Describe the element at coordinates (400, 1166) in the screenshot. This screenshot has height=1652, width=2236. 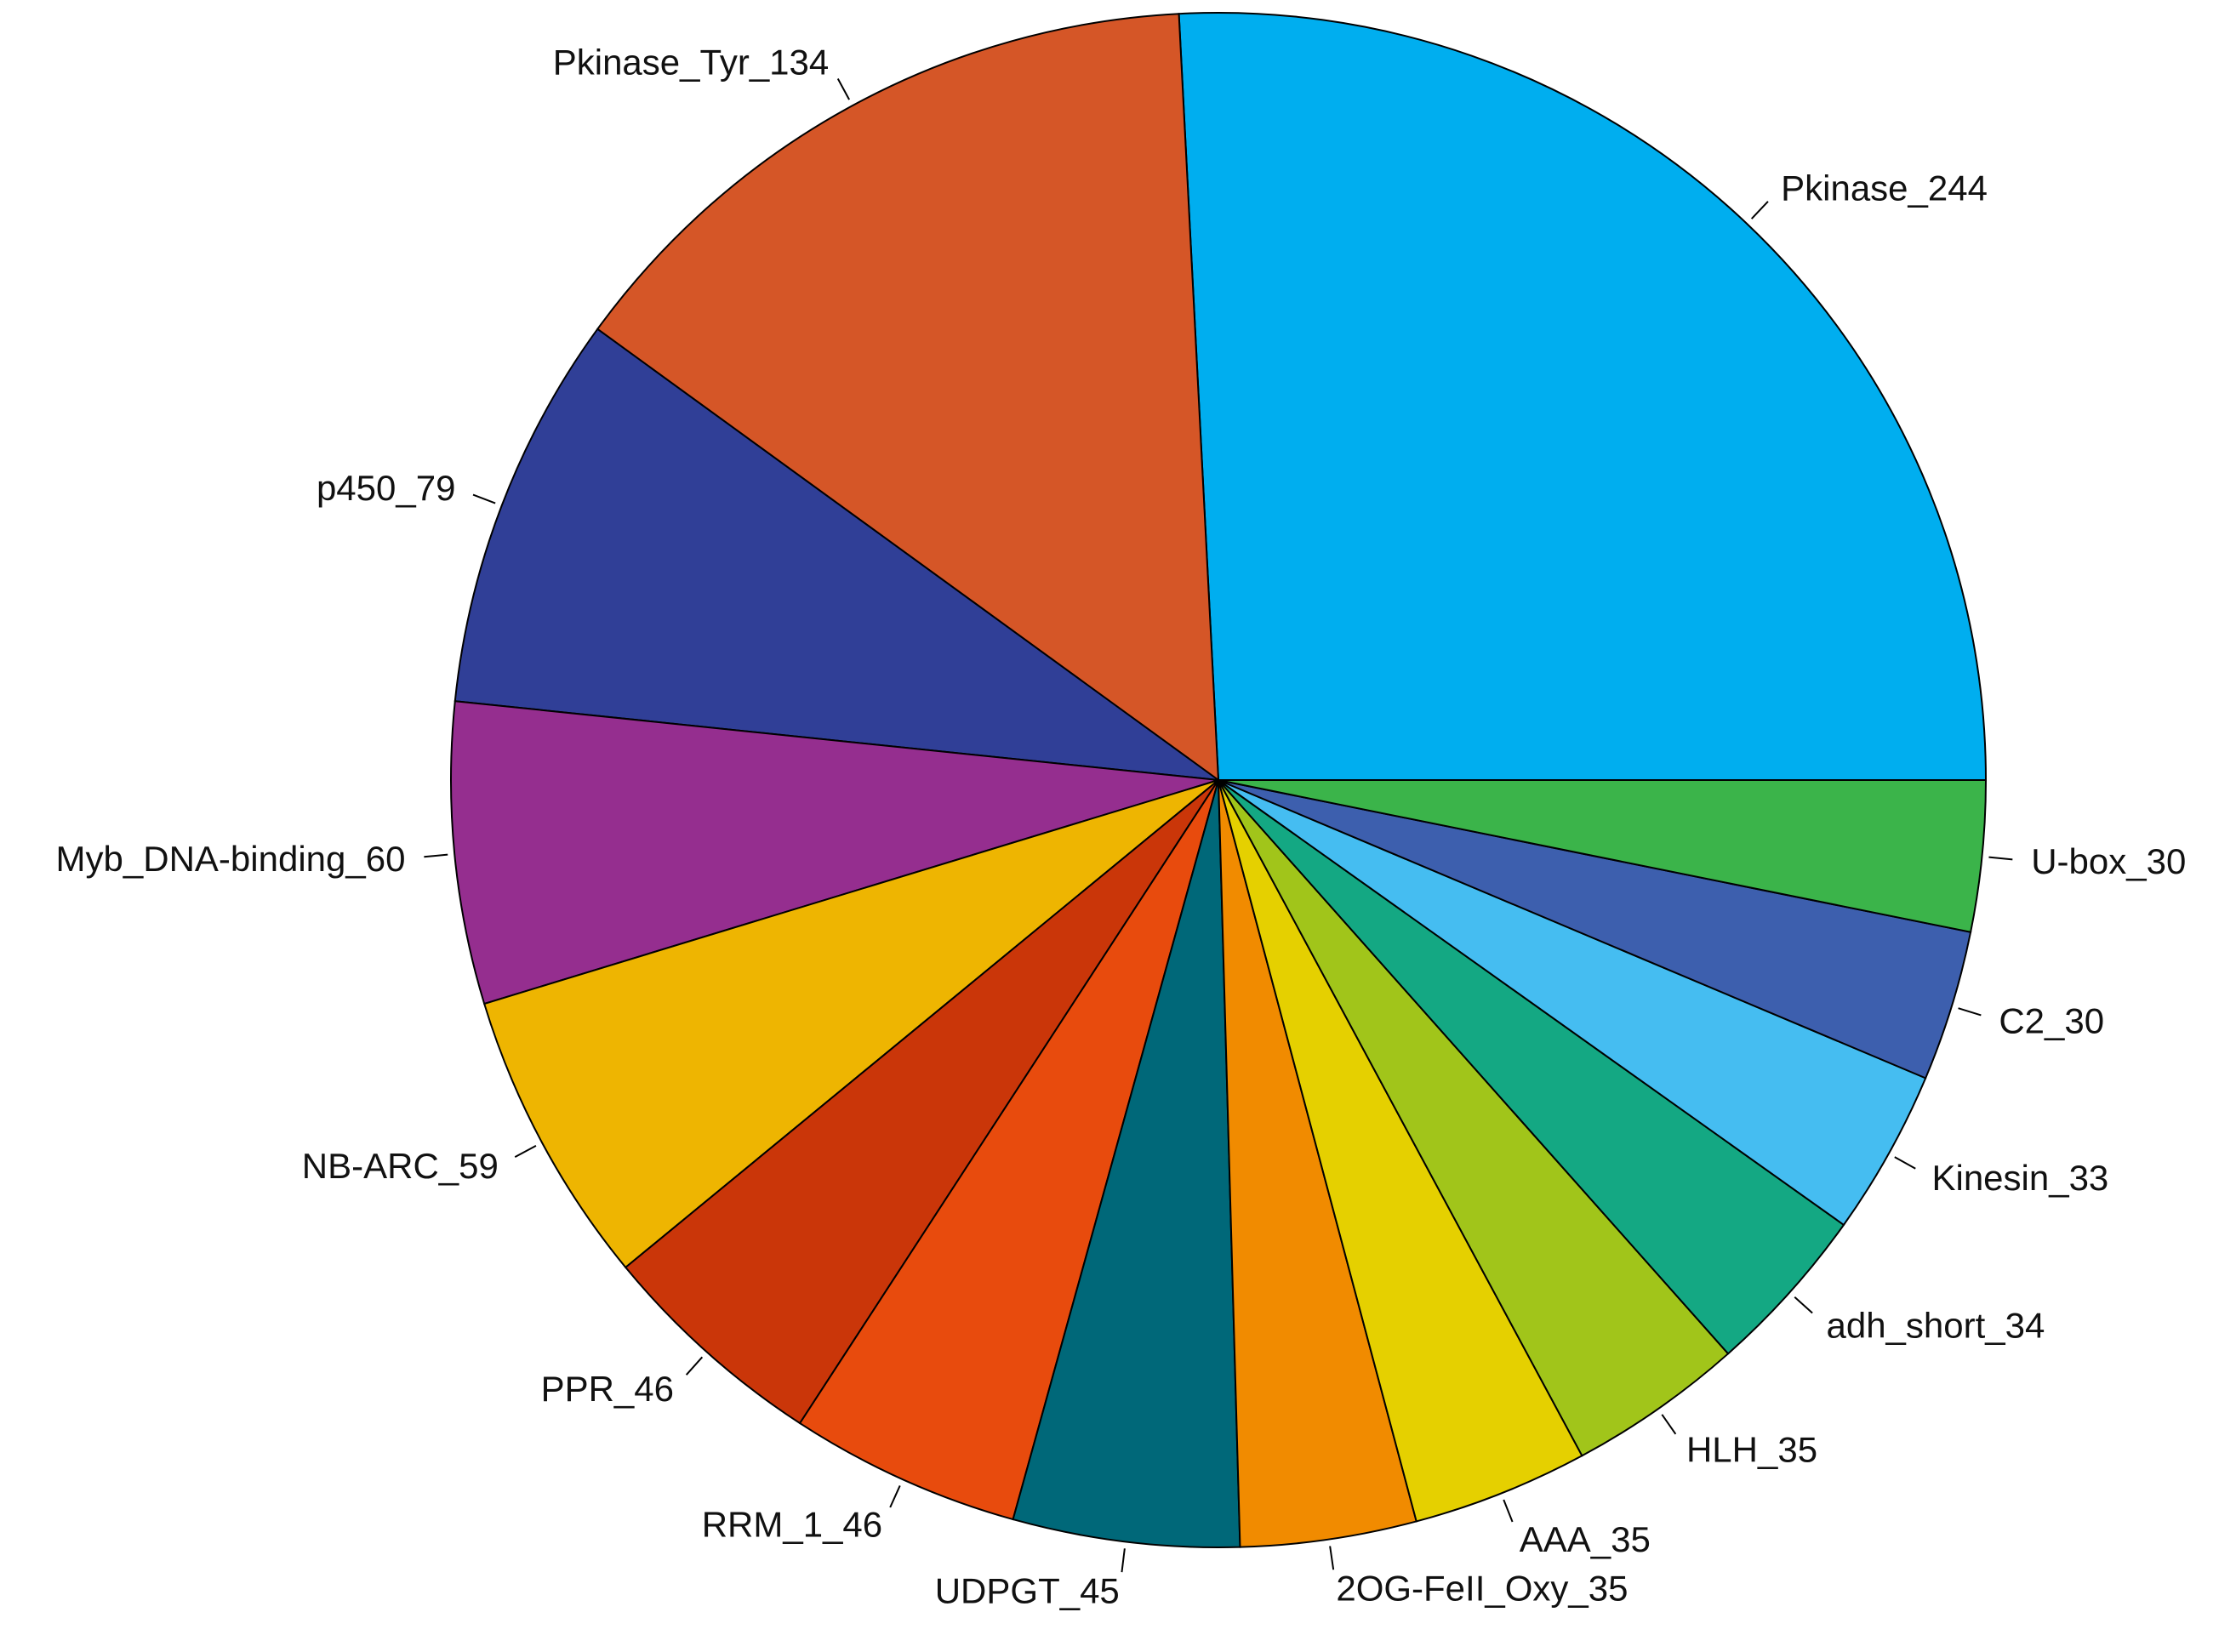
I see `slice-label-nb-arc-59: NB-ARC_59` at that location.